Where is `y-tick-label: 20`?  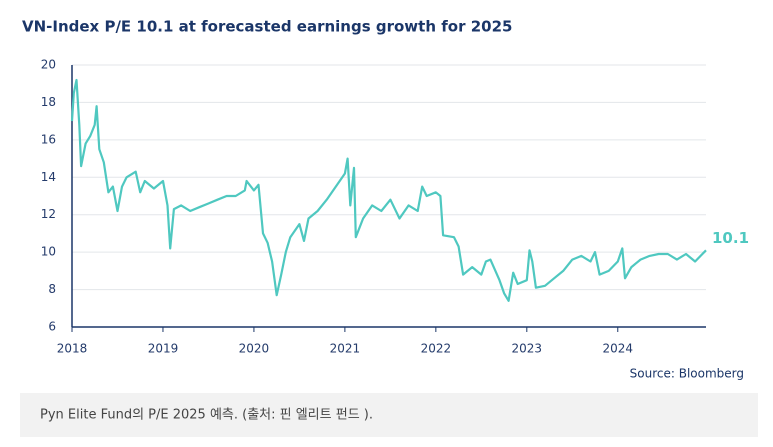 y-tick-label: 20 is located at coordinates (48, 65).